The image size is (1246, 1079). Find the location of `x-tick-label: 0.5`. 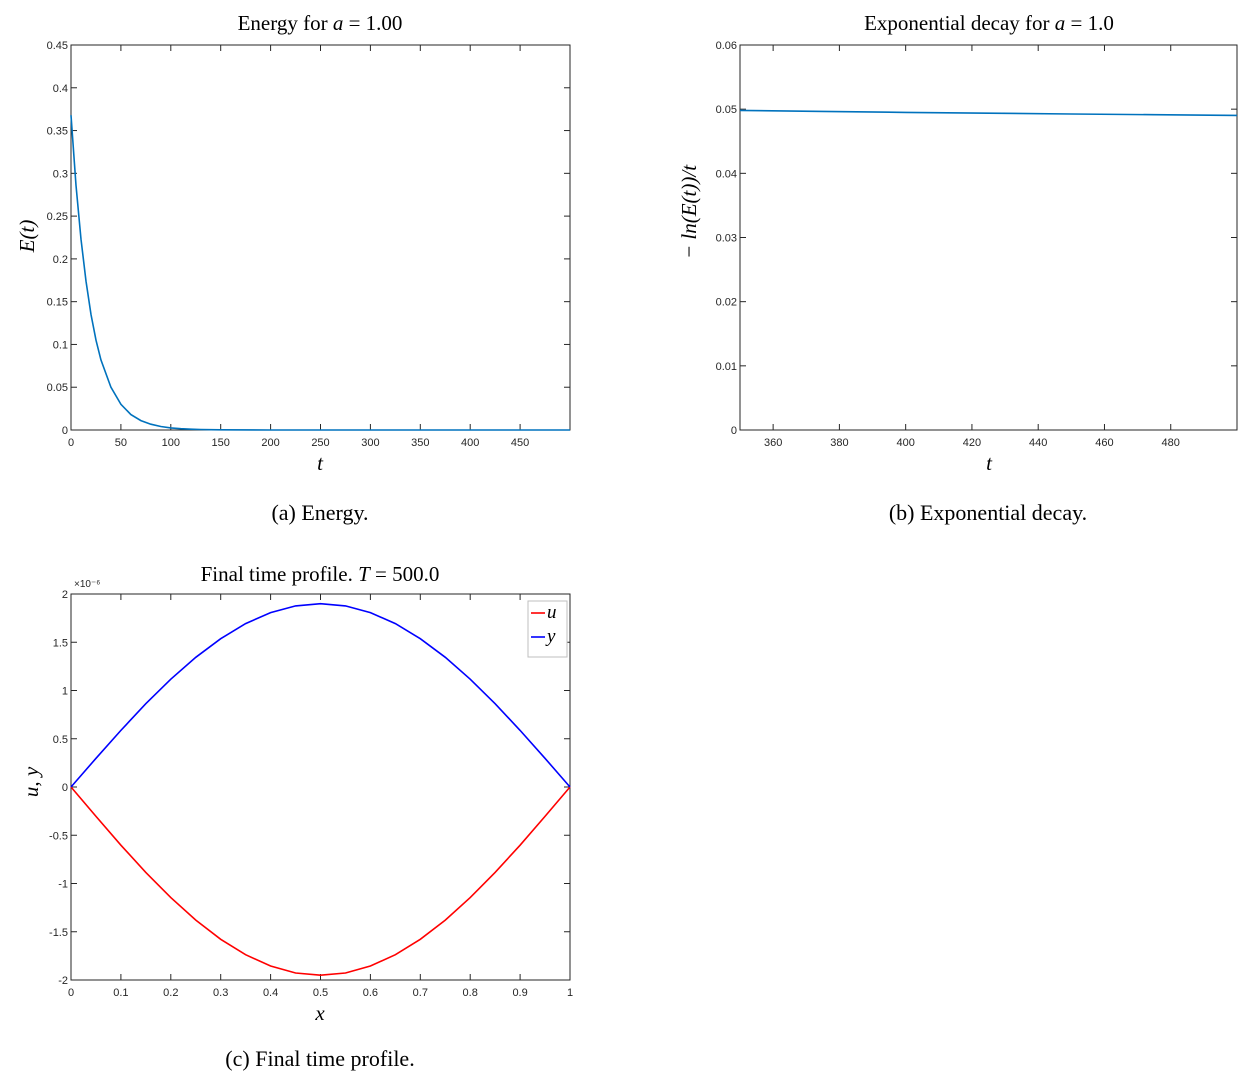

x-tick-label: 0.5 is located at coordinates (320, 993).